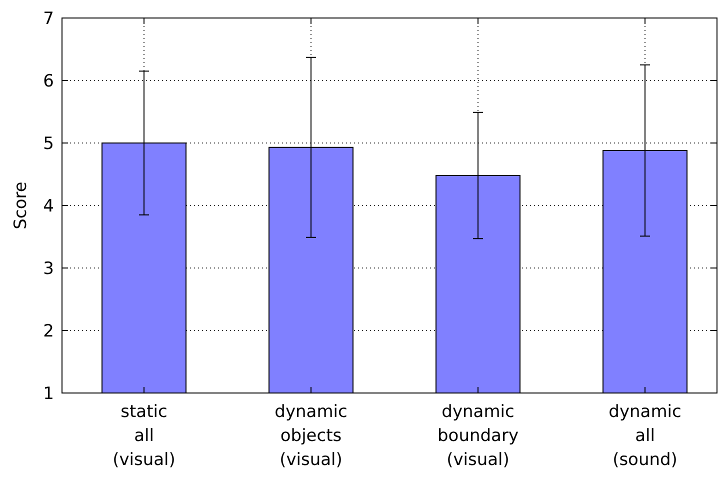 Image resolution: width=718 pixels, height=477 pixels. Describe the element at coordinates (48, 18) in the screenshot. I see `y-tick-label: 7` at that location.